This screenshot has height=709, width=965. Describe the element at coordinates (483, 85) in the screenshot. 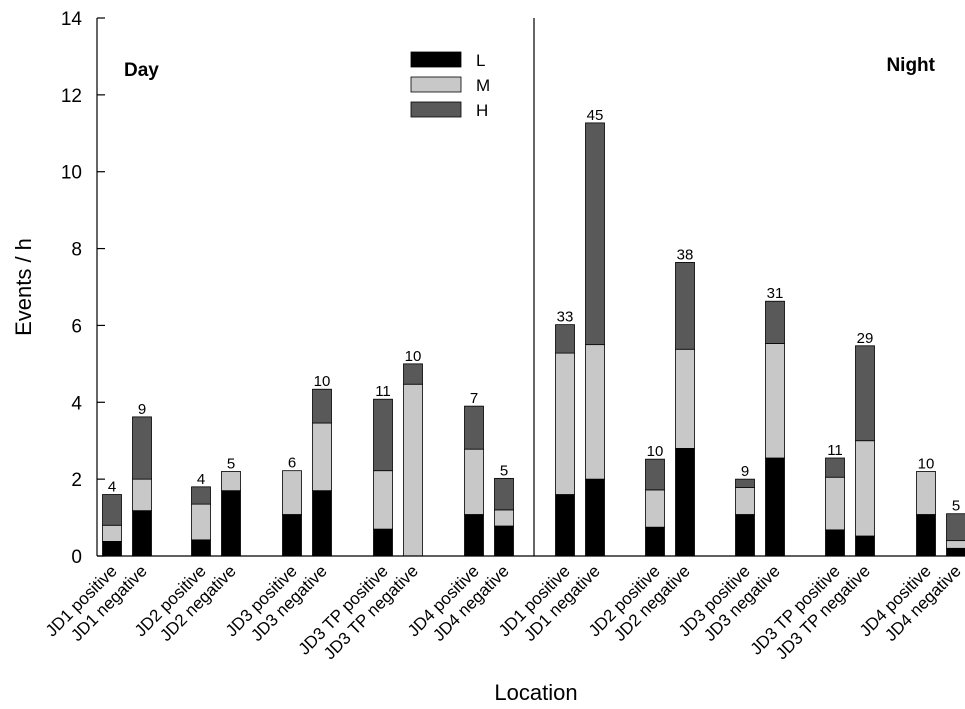

I see `legend-label-m: M` at that location.